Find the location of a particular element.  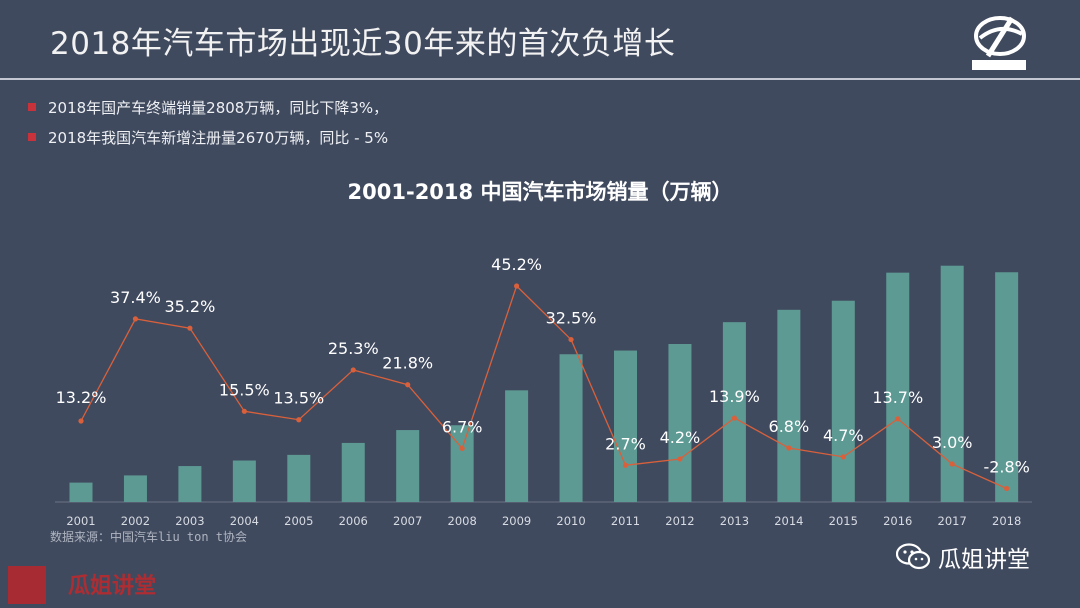

growth-point-2004 is located at coordinates (244, 411).